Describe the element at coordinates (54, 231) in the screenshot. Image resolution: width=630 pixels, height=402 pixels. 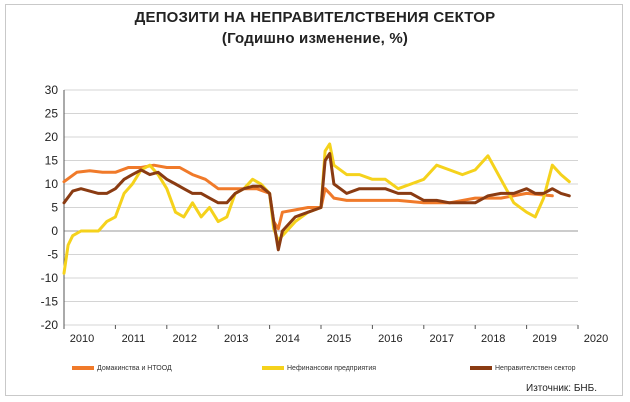
I see `y-tick-label: 0` at that location.